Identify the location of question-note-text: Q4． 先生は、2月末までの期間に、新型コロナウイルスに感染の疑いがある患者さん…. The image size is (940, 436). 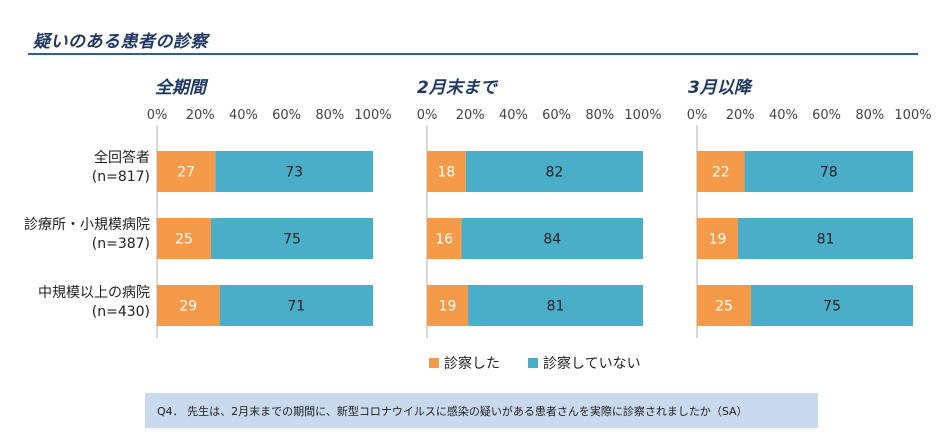
(452, 411).